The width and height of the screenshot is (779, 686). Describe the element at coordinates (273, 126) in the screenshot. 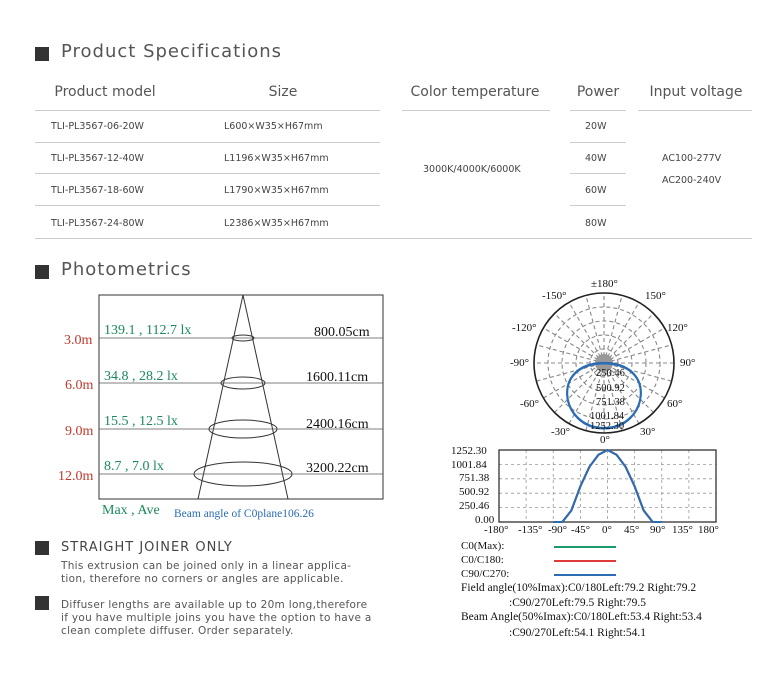

I see `table-row-size: L600×W35×H67mm` at that location.